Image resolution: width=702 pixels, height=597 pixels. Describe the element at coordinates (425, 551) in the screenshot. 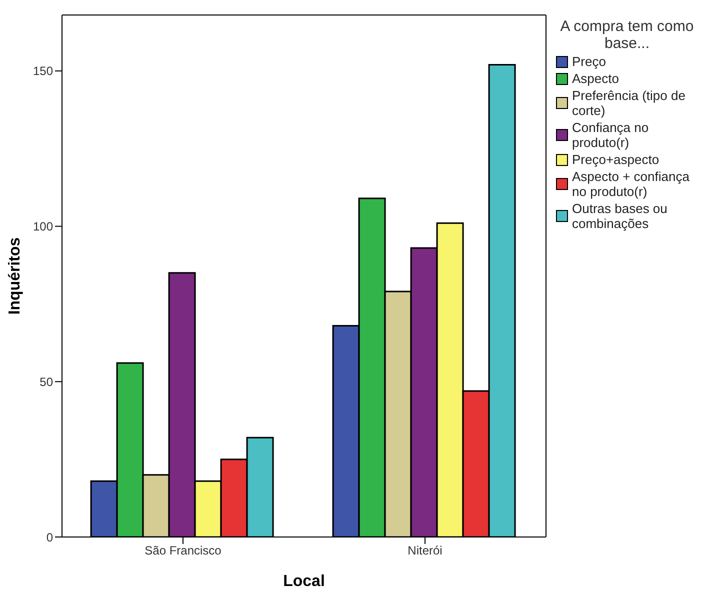

I see `x-tick-label: Niterói` at that location.